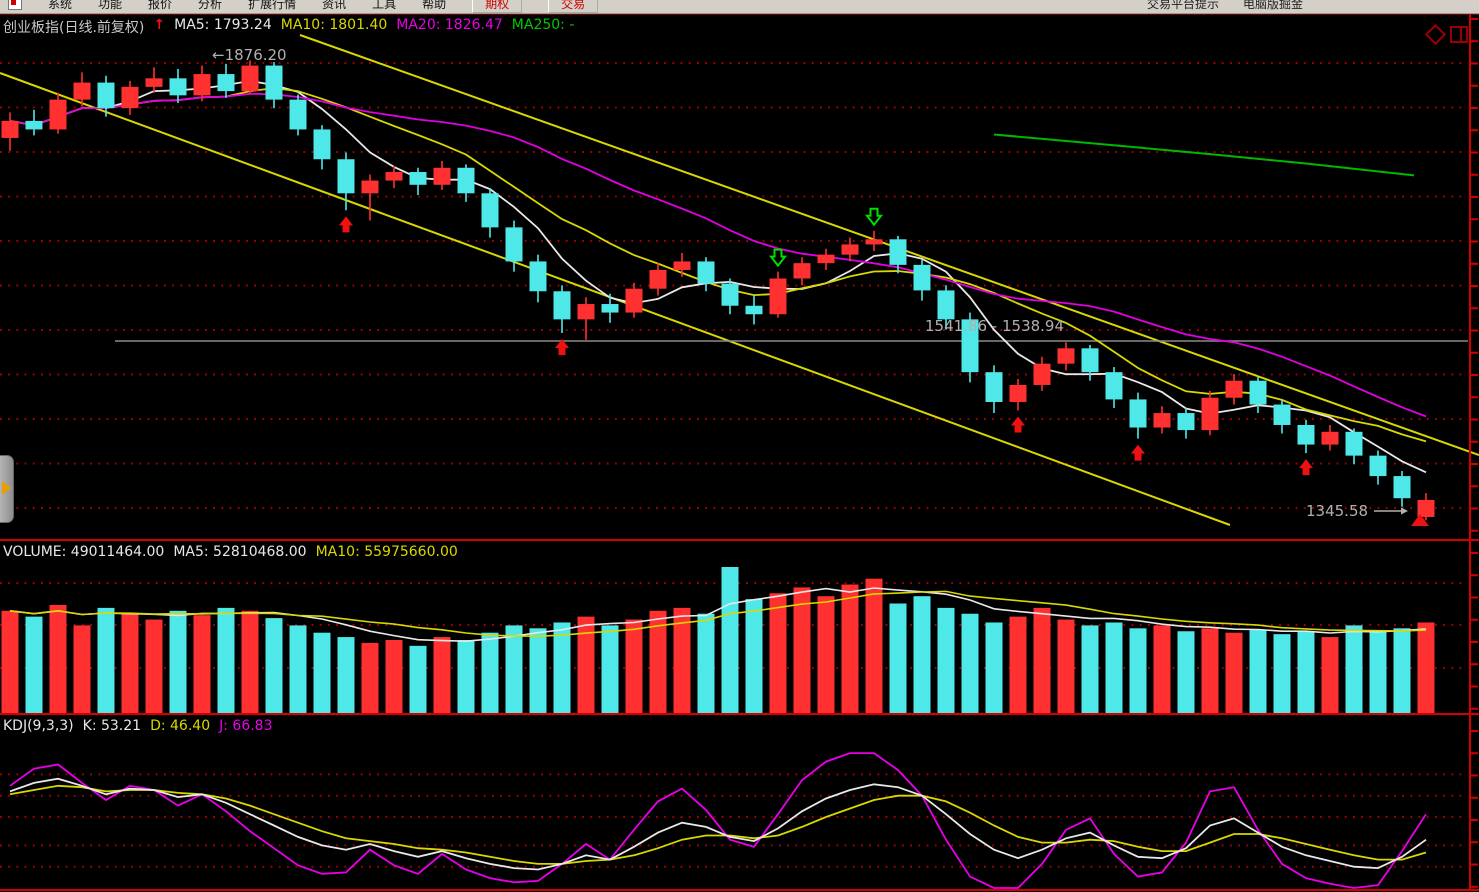  What do you see at coordinates (1204, 155) in the screenshot?
I see `price-ma250-line` at bounding box center [1204, 155].